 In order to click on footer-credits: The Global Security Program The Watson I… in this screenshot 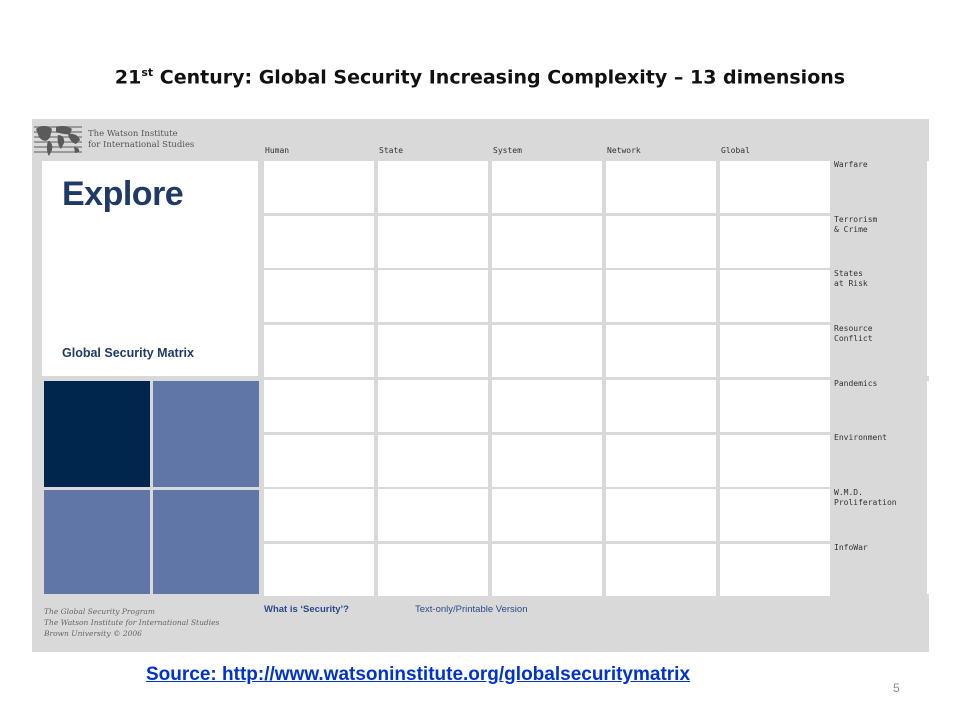, I will do `click(132, 622)`.